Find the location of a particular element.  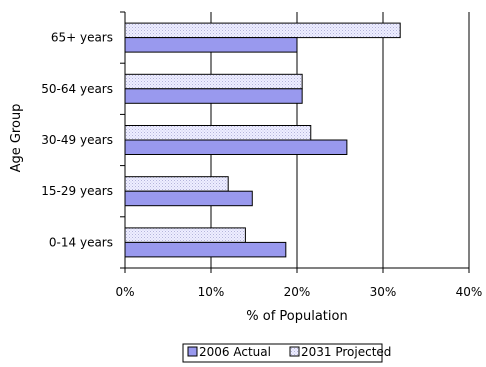

x-tick-label: 0% is located at coordinates (124, 292).